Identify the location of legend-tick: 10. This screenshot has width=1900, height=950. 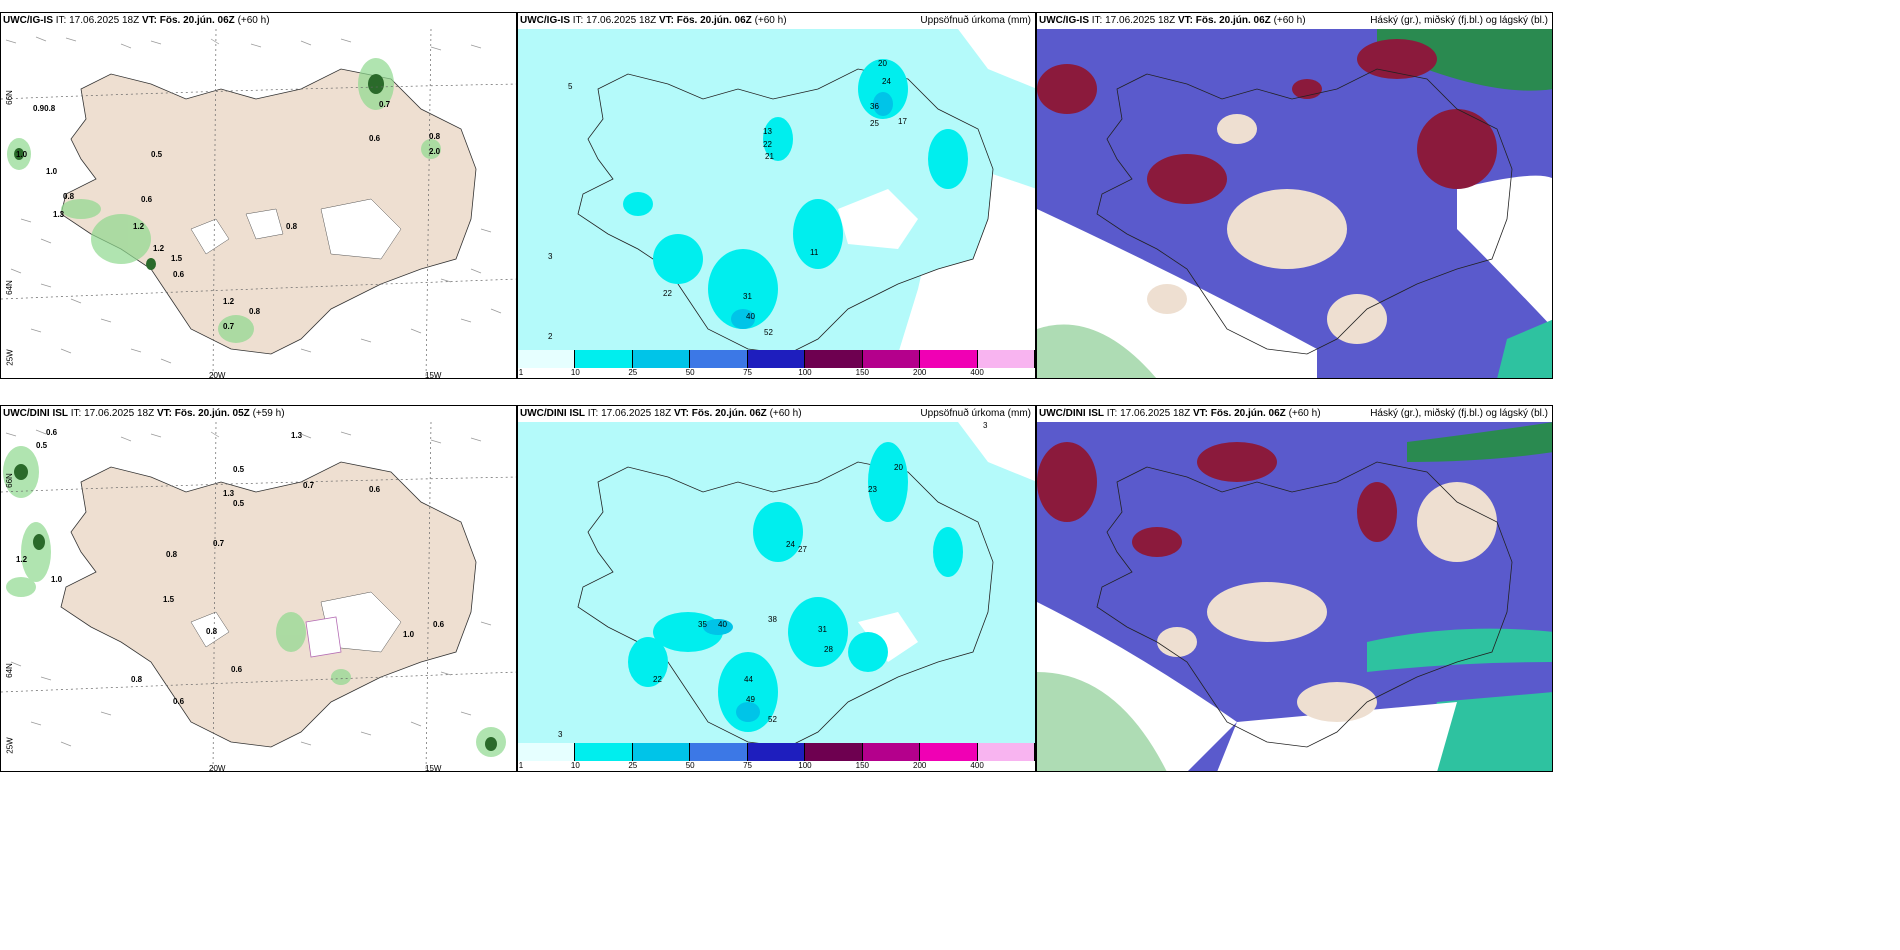
(575, 372).